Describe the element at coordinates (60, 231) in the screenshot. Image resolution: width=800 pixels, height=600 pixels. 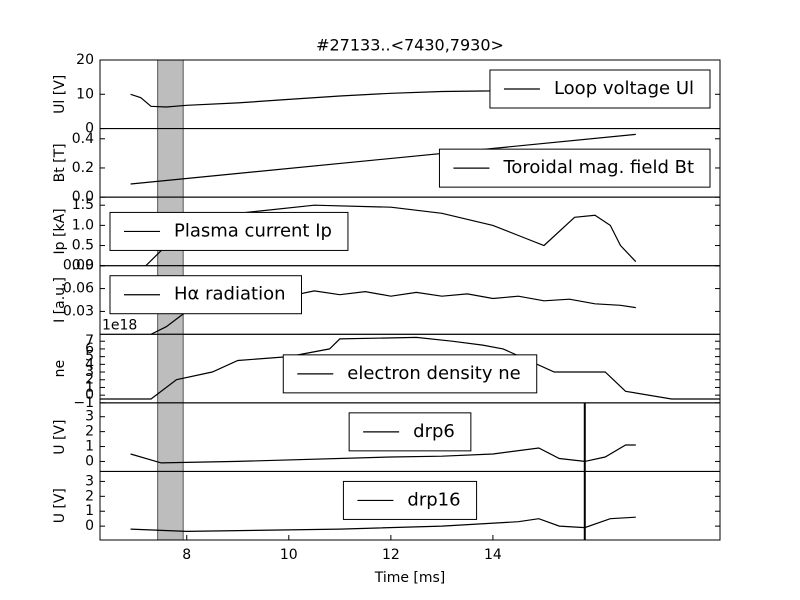
I see `y-axis-label: Ip [kA]` at that location.